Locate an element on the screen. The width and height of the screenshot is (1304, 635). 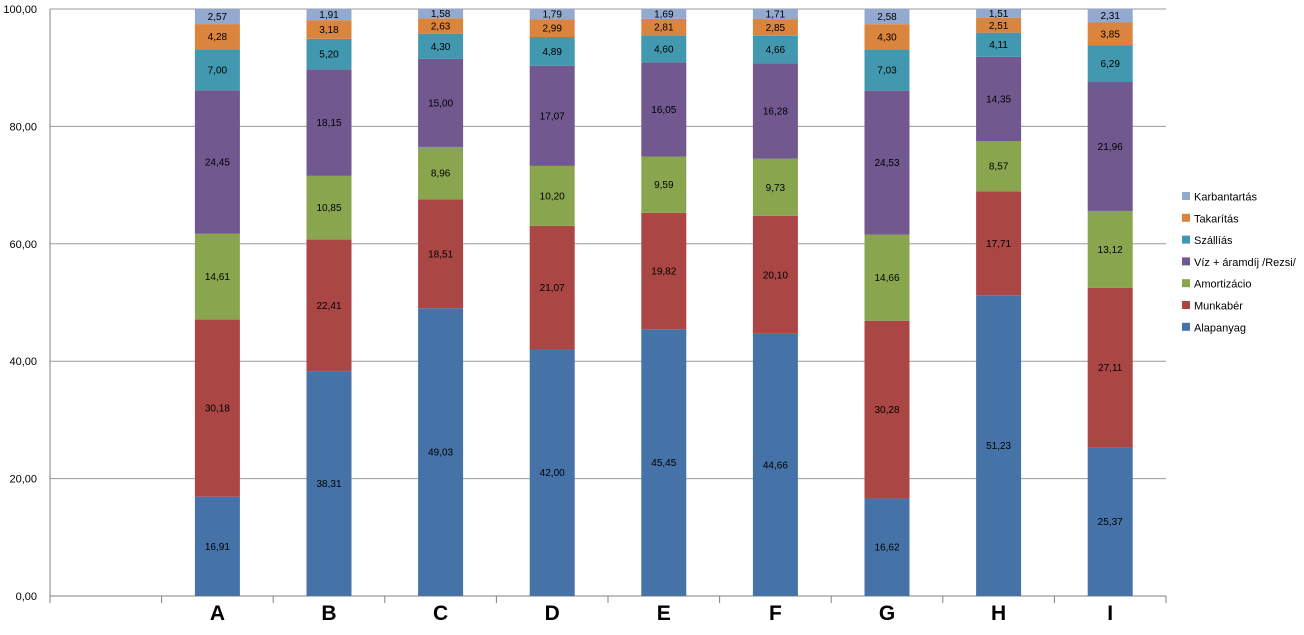
legend-label: Karbantartás is located at coordinates (1225, 198).